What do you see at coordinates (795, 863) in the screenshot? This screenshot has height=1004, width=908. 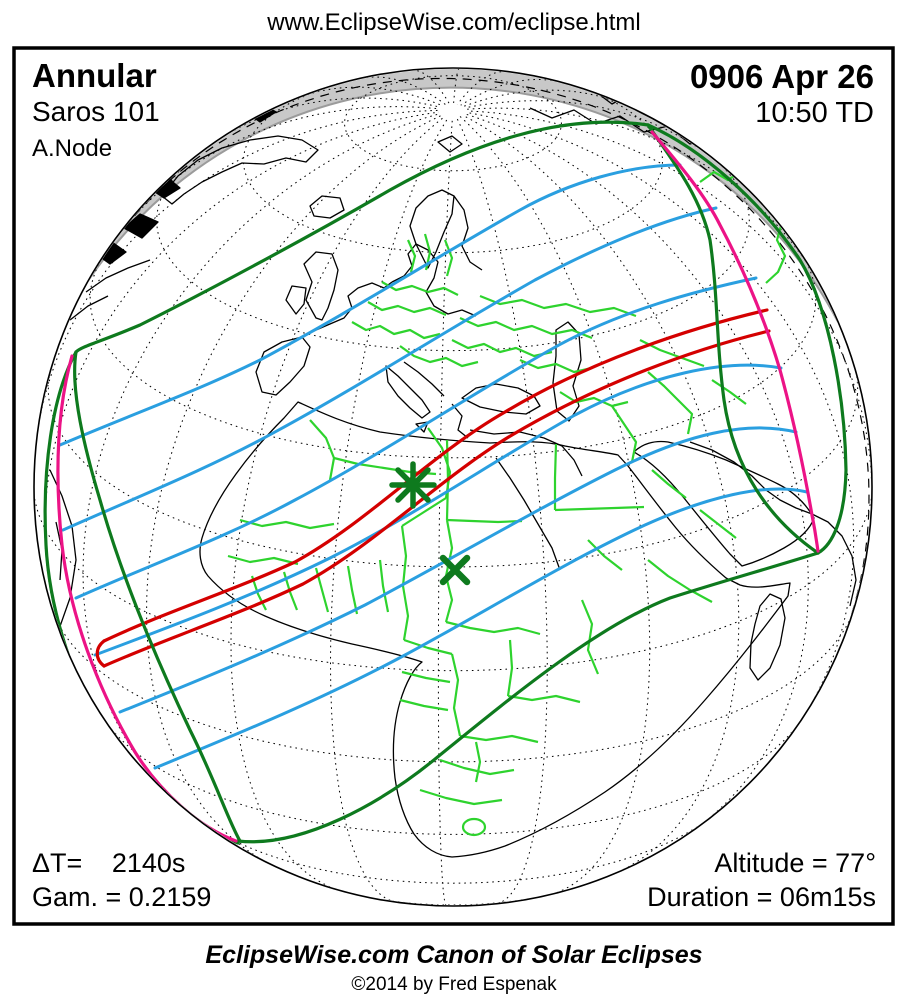 I see `altitude-label: Altitude = 77°` at bounding box center [795, 863].